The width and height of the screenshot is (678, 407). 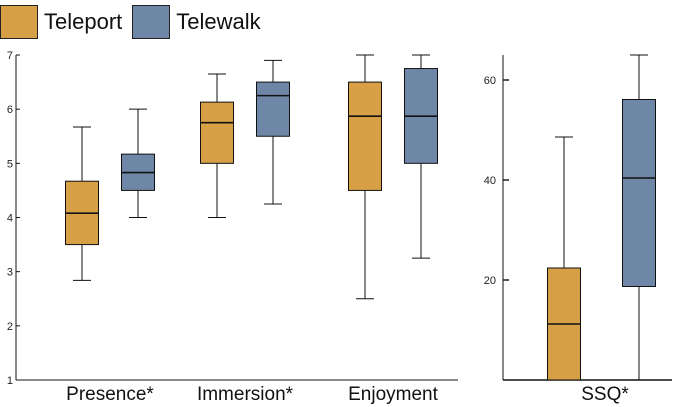 I want to click on legend-label-telewalk: Telewalk, so click(x=218, y=21).